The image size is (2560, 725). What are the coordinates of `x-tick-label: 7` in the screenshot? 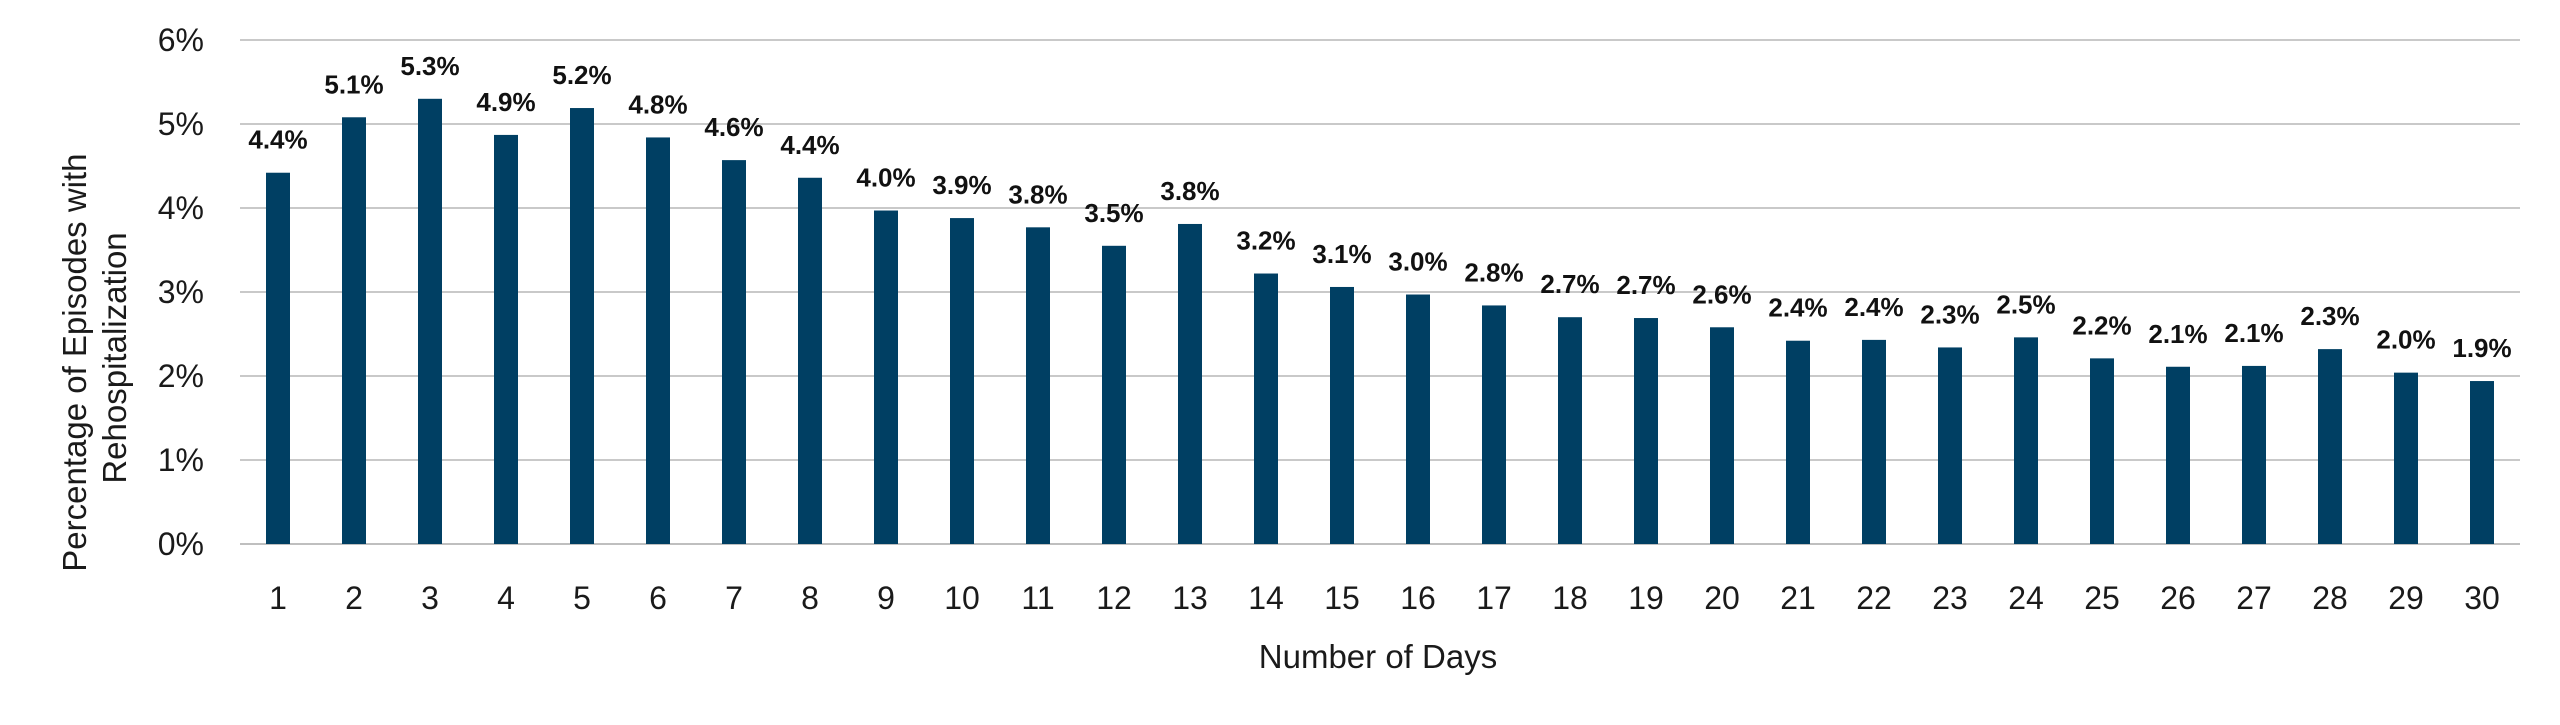 It's located at (734, 598).